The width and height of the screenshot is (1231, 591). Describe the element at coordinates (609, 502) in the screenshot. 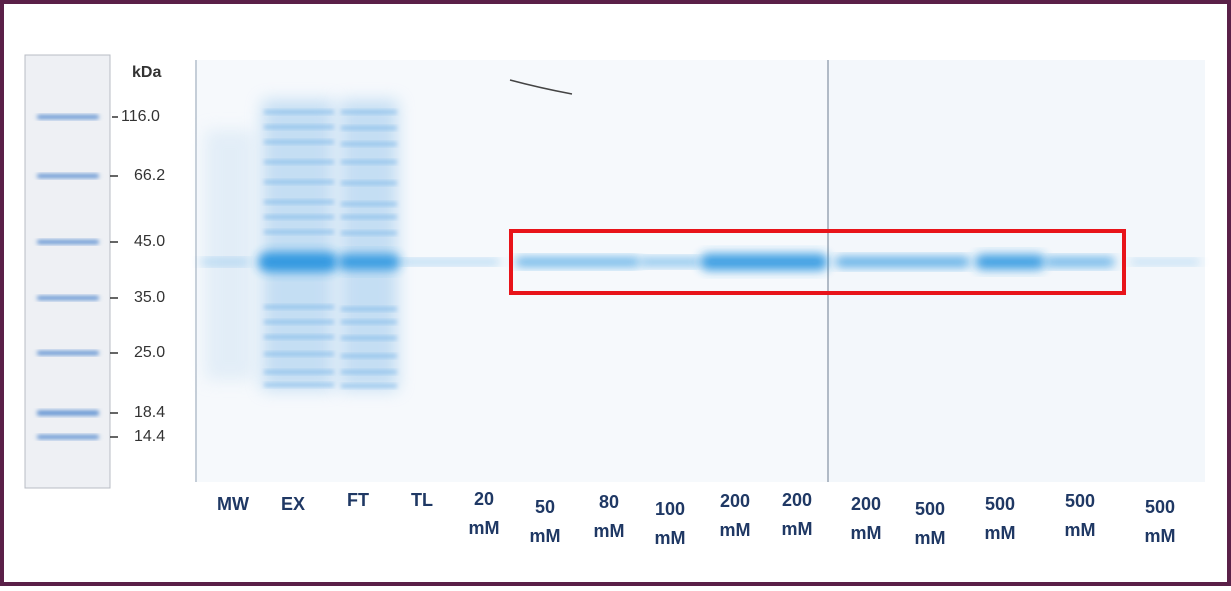

I see `lane-label: 80` at that location.